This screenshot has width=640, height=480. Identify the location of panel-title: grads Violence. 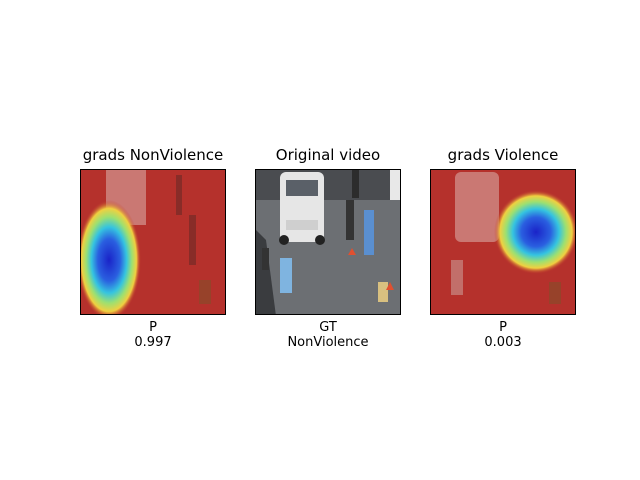
(503, 155).